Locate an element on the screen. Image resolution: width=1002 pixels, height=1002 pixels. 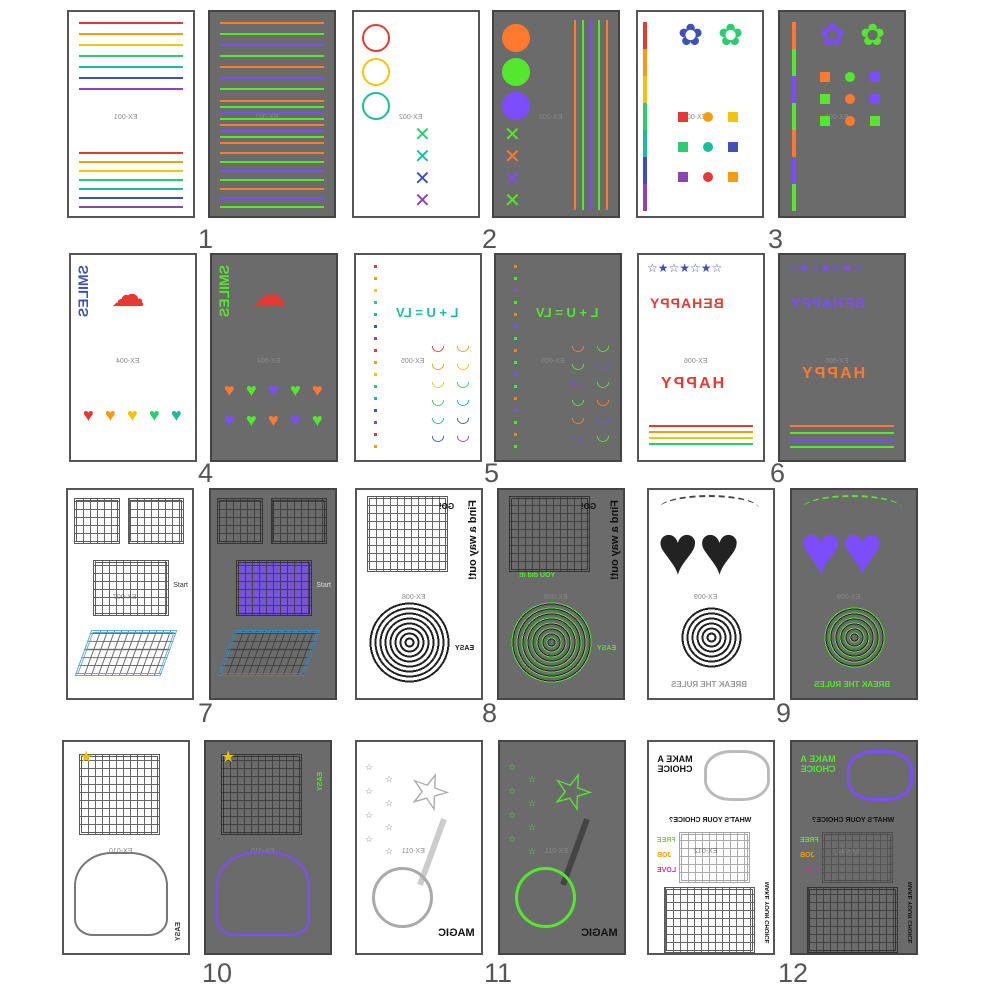
behappy-text: BEHAPPY is located at coordinates (827, 303).